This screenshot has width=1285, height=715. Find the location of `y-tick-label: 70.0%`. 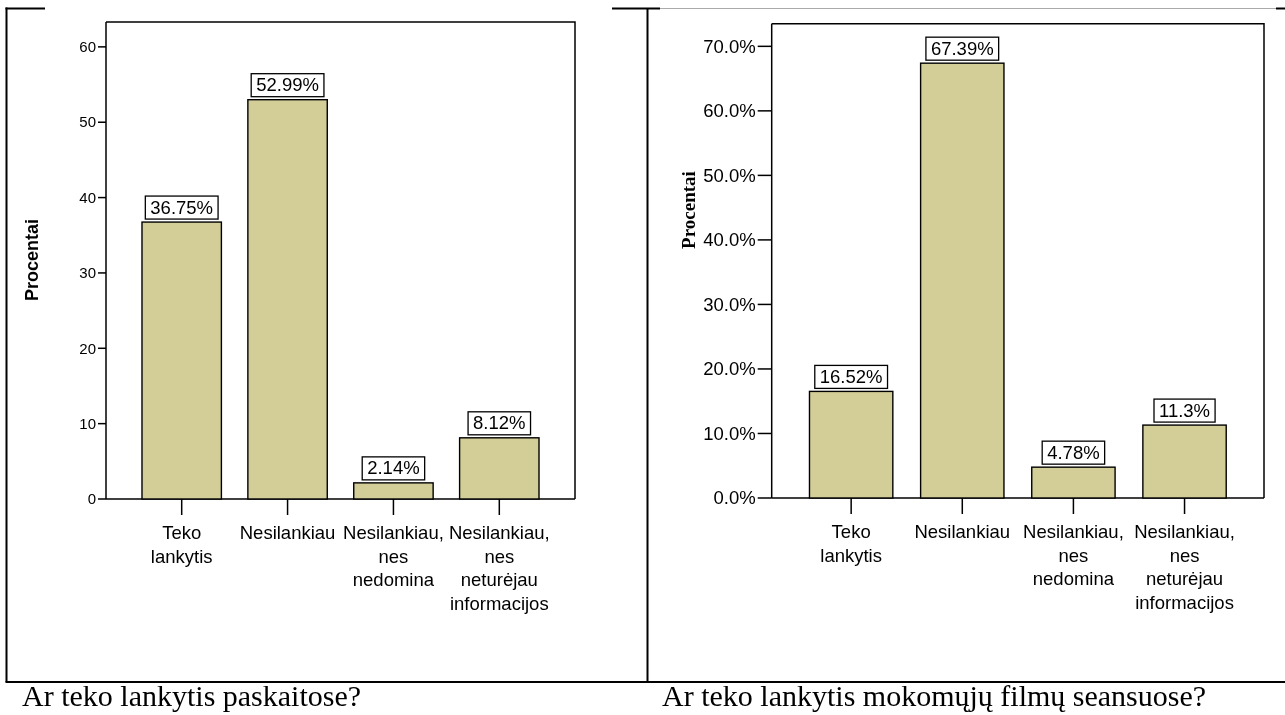

y-tick-label: 70.0% is located at coordinates (729, 46).